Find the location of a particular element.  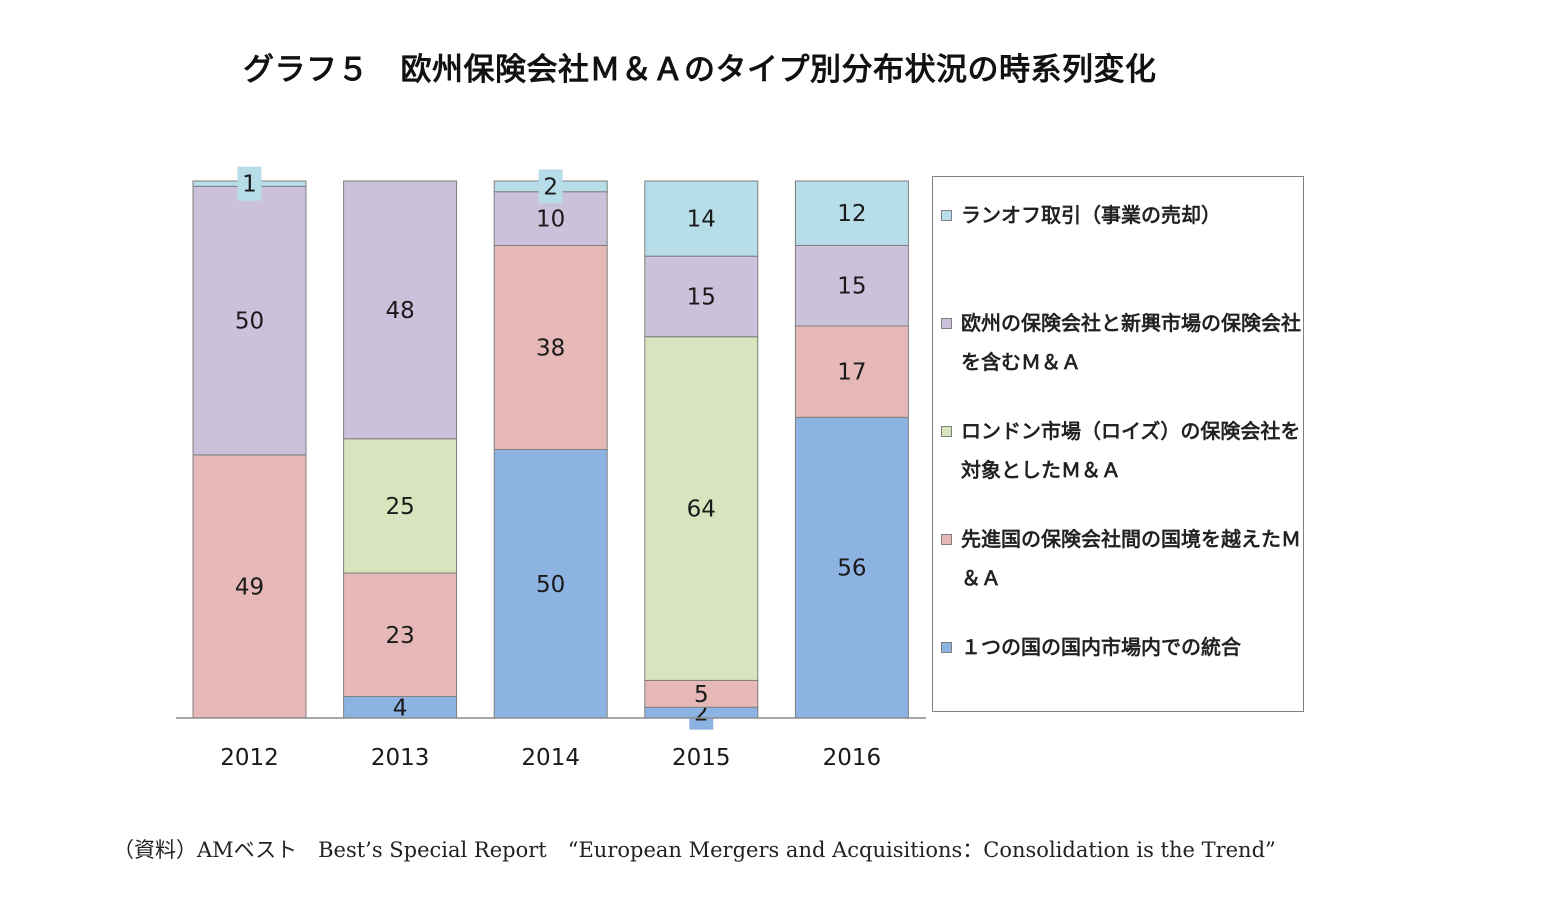

data-label-2014-s0: 50 is located at coordinates (550, 585).